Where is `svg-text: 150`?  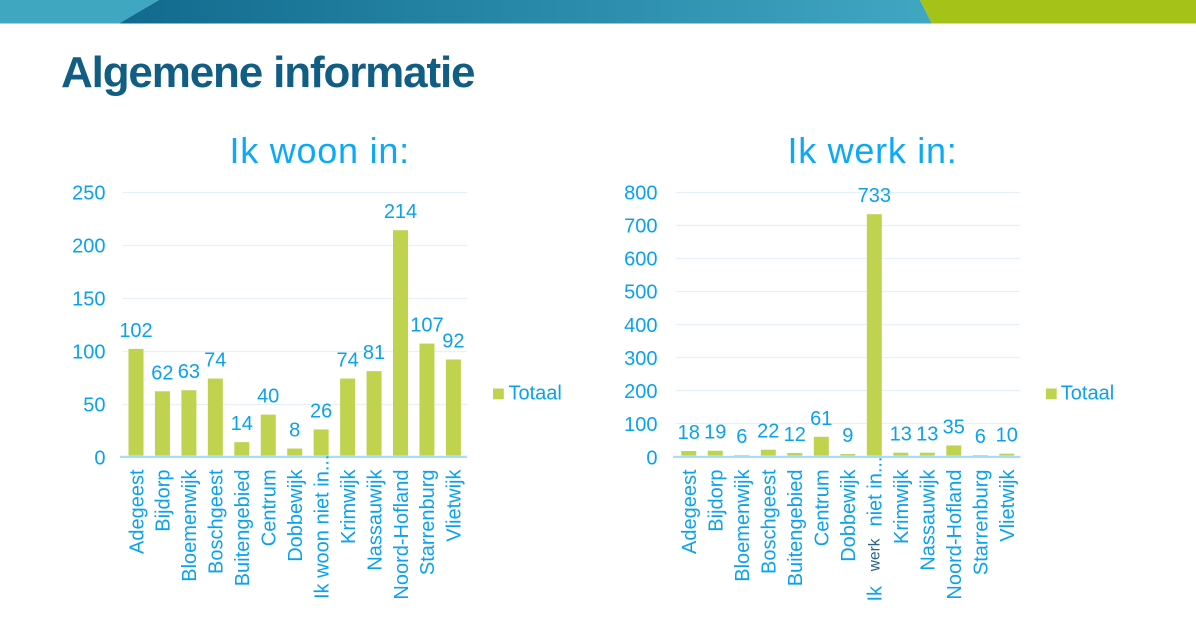
svg-text: 150 is located at coordinates (88, 299).